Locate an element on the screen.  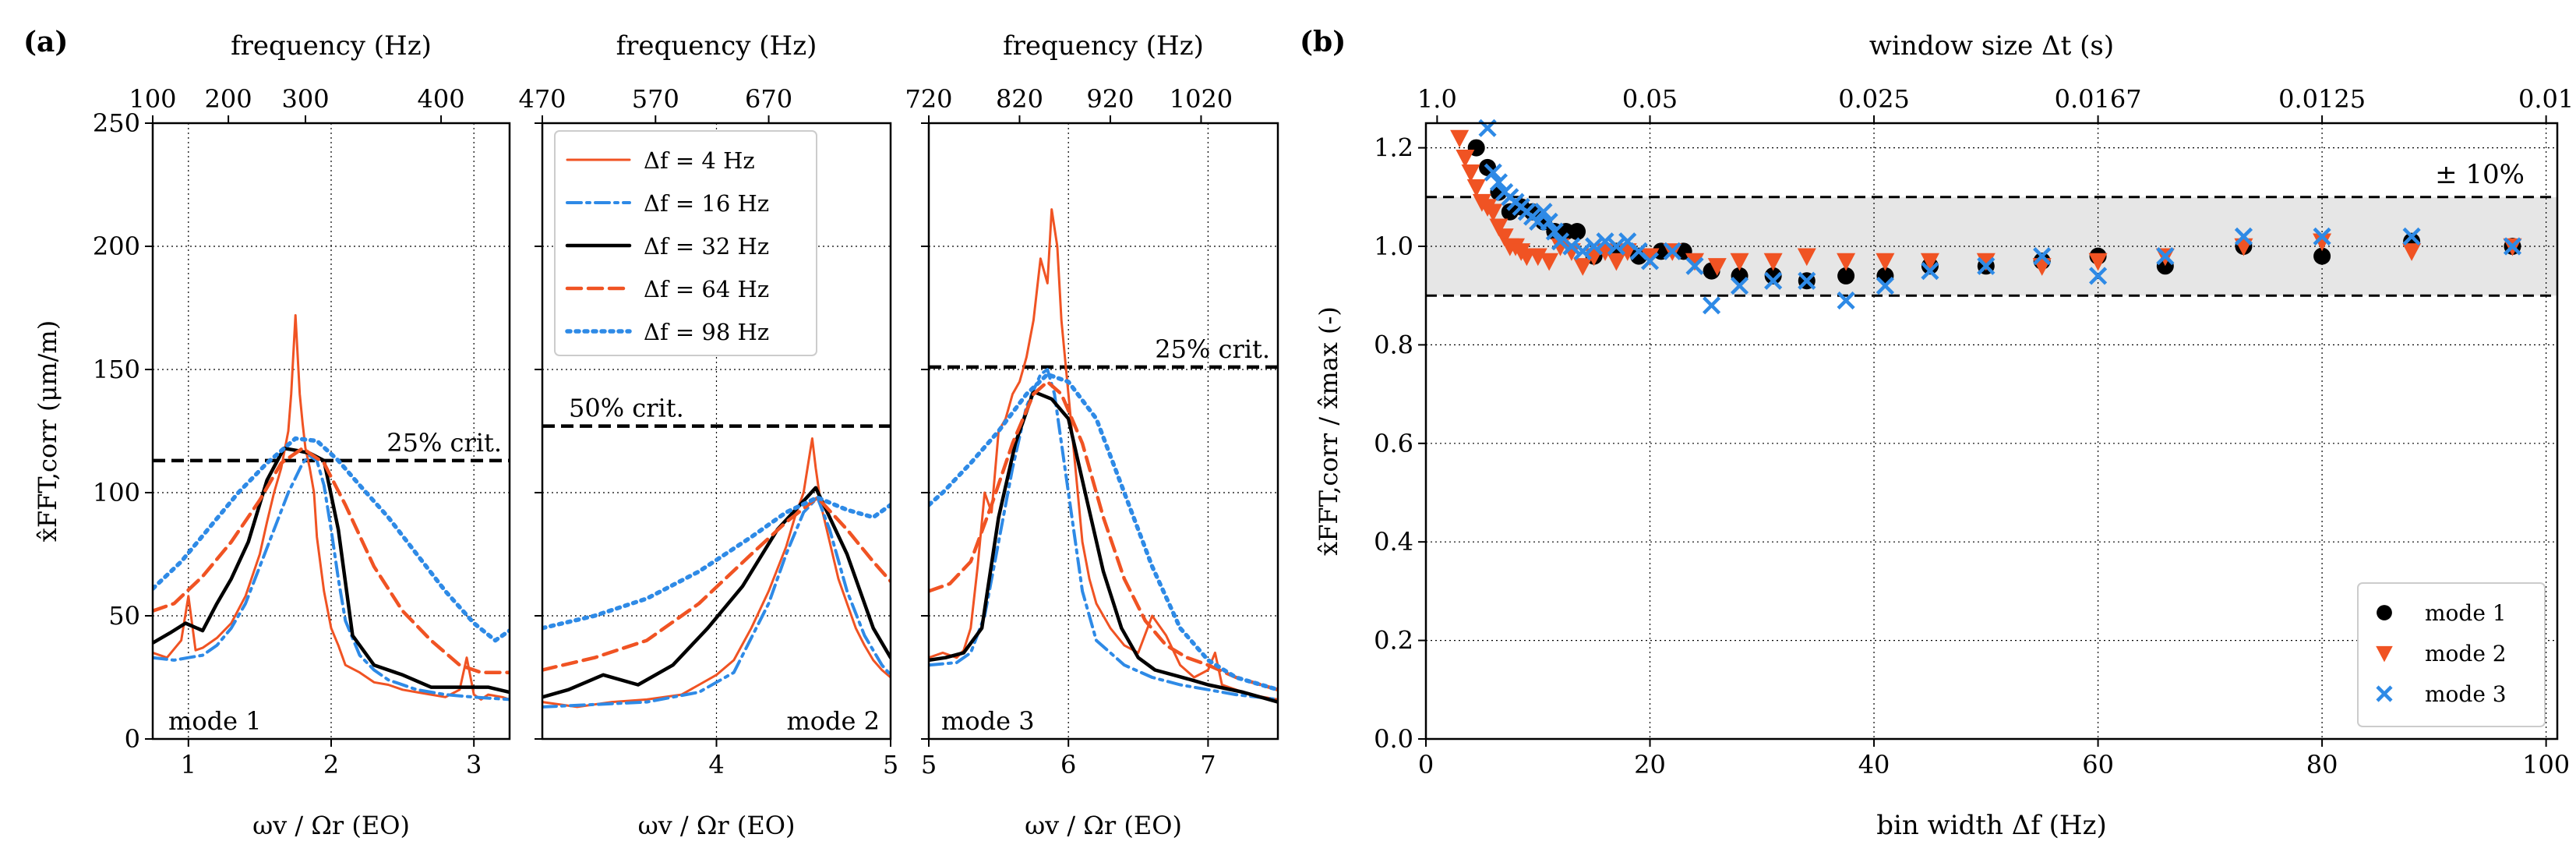
legend-entry-3: Δf = 32 Hz is located at coordinates (706, 247).